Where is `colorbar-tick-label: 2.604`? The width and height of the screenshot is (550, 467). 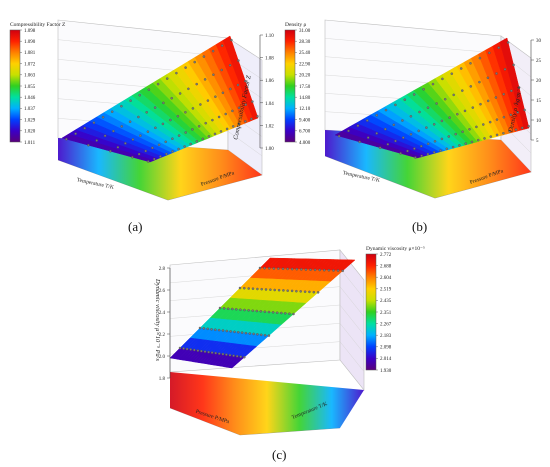 colorbar-tick-label: 2.604 is located at coordinates (386, 278).